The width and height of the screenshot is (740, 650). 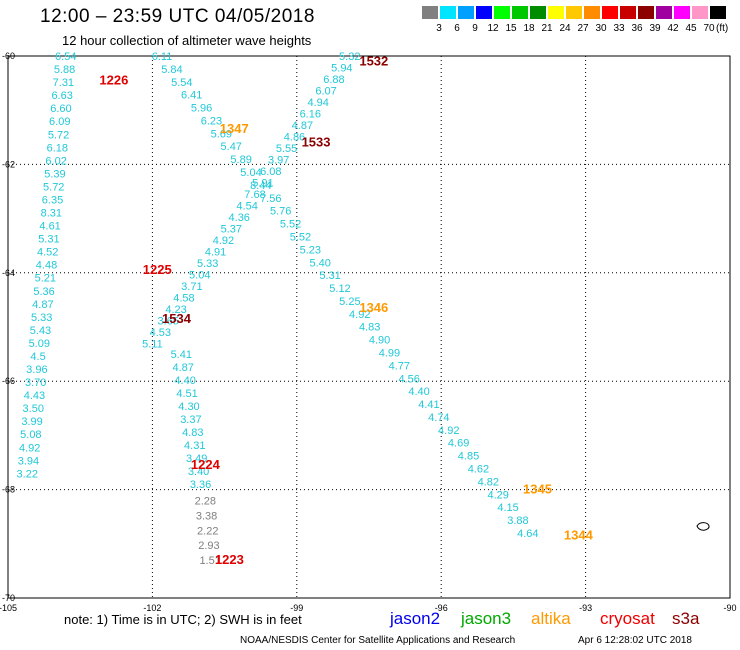 What do you see at coordinates (8, 164) in the screenshot?
I see `y-tick-label: -62` at bounding box center [8, 164].